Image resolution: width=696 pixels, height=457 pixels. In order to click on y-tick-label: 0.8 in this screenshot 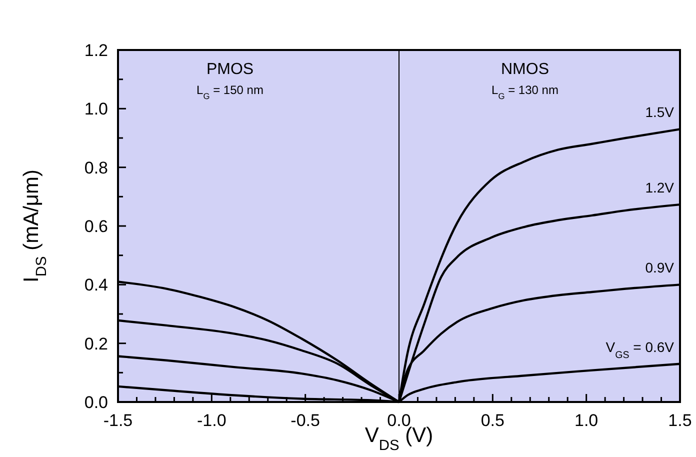, I will do `click(96, 168)`.